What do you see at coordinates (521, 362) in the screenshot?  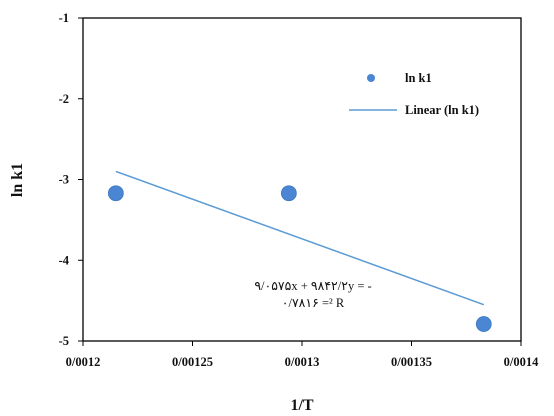 I see `x-tick-label: 0/0014` at bounding box center [521, 362].